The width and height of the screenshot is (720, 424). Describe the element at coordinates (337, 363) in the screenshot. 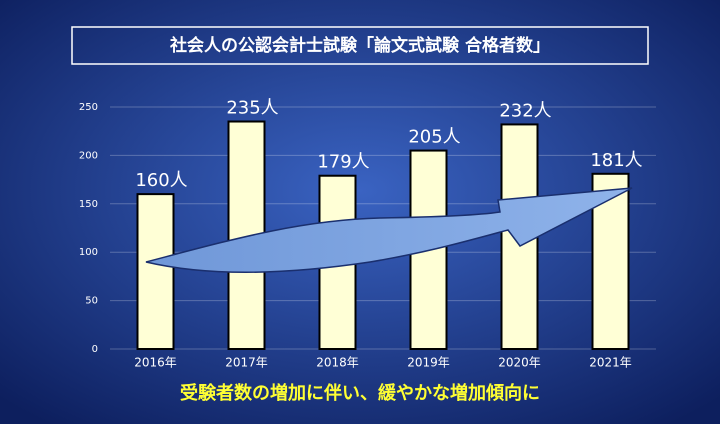

I see `x-tick-label: 2018年` at that location.